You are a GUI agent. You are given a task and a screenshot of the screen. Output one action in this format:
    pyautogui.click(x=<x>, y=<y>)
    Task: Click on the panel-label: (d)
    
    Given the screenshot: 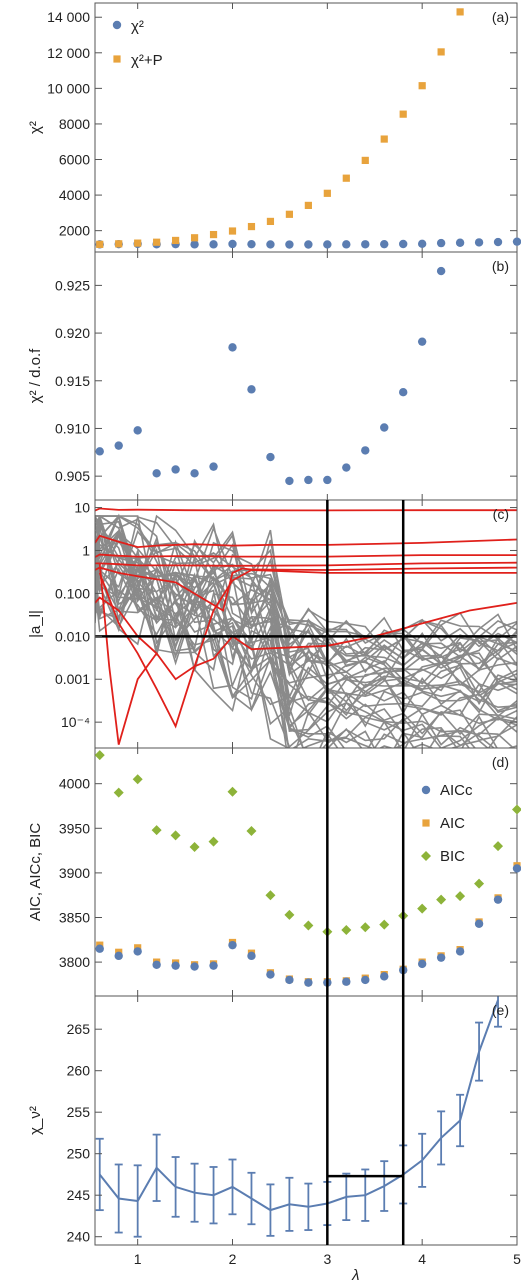 What is the action you would take?
    pyautogui.click(x=500, y=762)
    